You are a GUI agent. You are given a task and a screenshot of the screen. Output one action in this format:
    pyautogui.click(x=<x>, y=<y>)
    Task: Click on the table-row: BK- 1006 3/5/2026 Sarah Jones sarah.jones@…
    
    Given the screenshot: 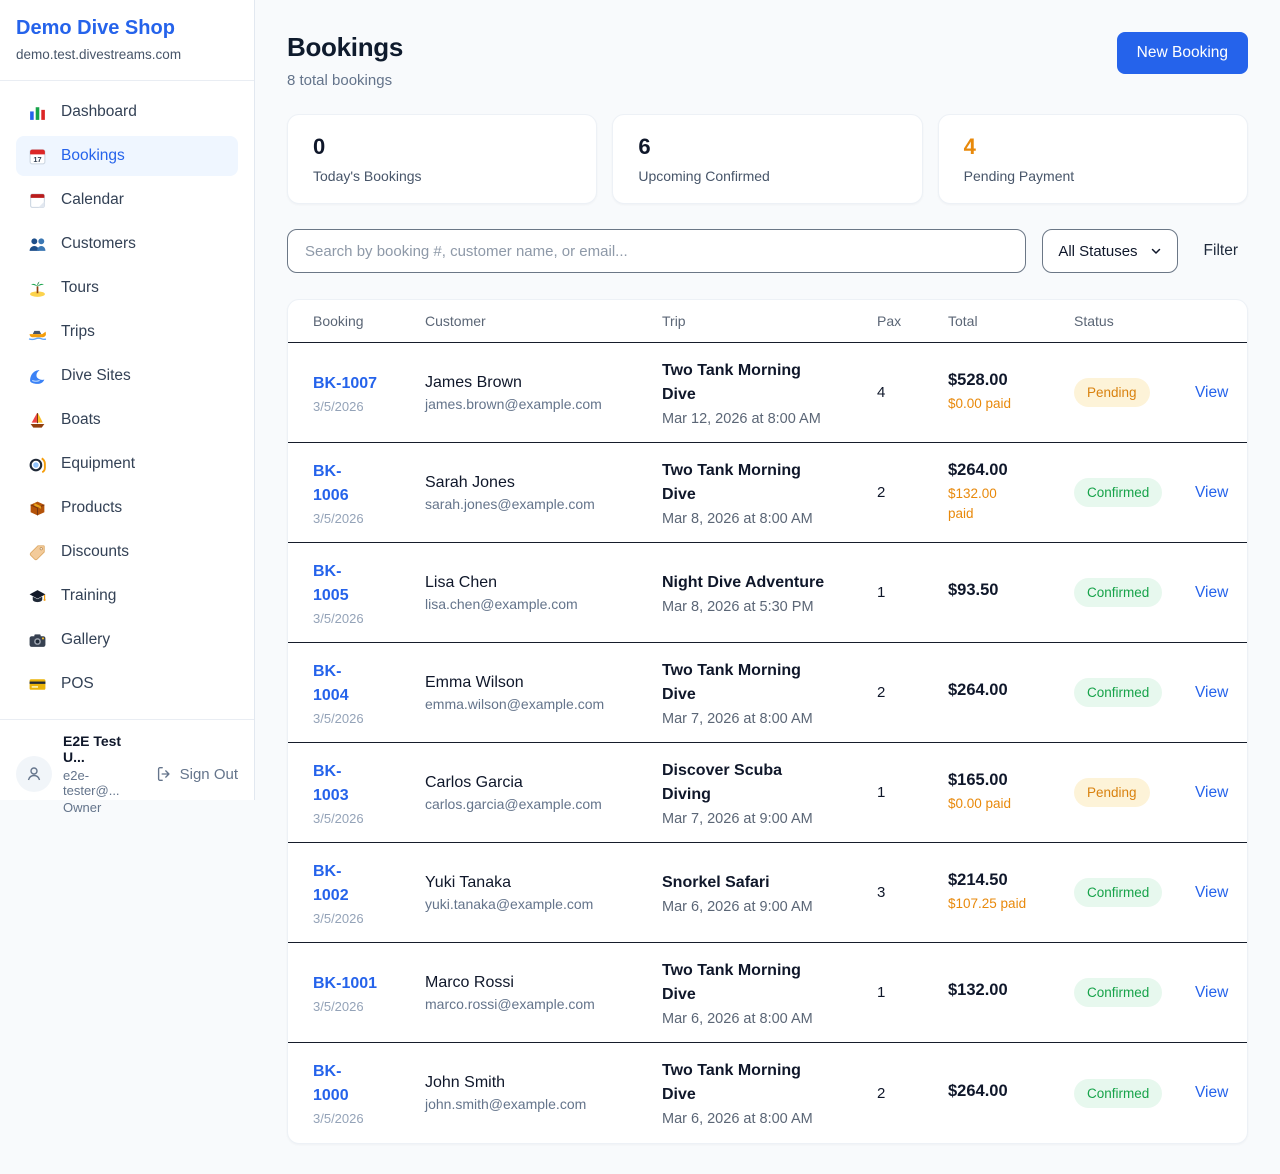 What is the action you would take?
    pyautogui.click(x=767, y=493)
    